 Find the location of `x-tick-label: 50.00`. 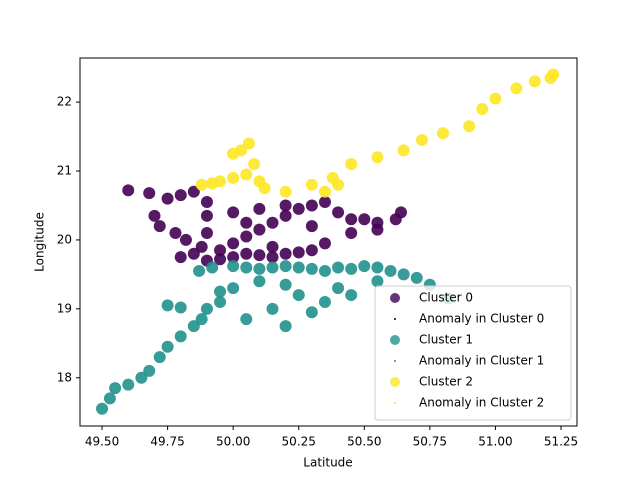

x-tick-label: 50.00 is located at coordinates (233, 442).